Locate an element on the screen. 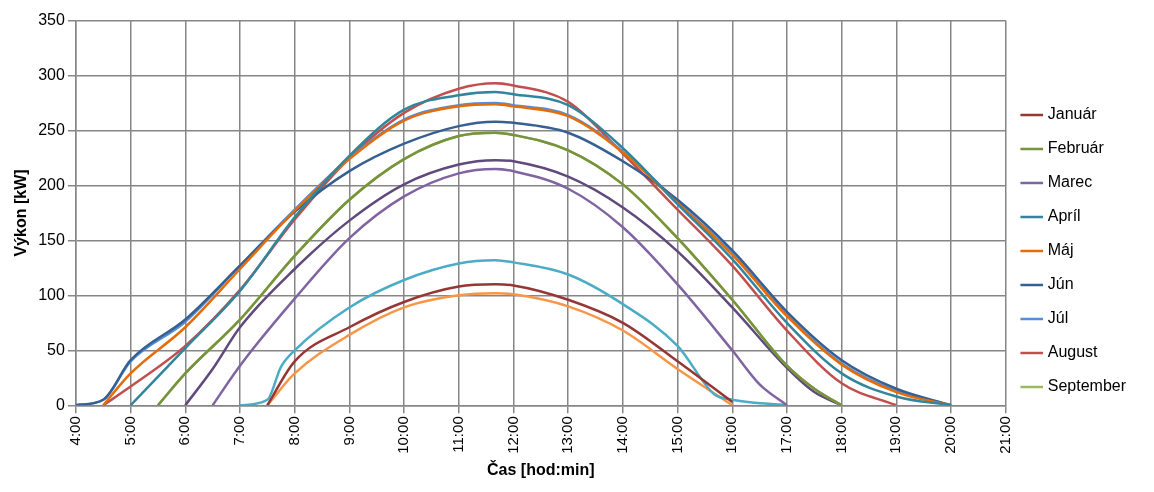 The width and height of the screenshot is (1154, 492). x-tick-label: 8:00 is located at coordinates (293, 431).